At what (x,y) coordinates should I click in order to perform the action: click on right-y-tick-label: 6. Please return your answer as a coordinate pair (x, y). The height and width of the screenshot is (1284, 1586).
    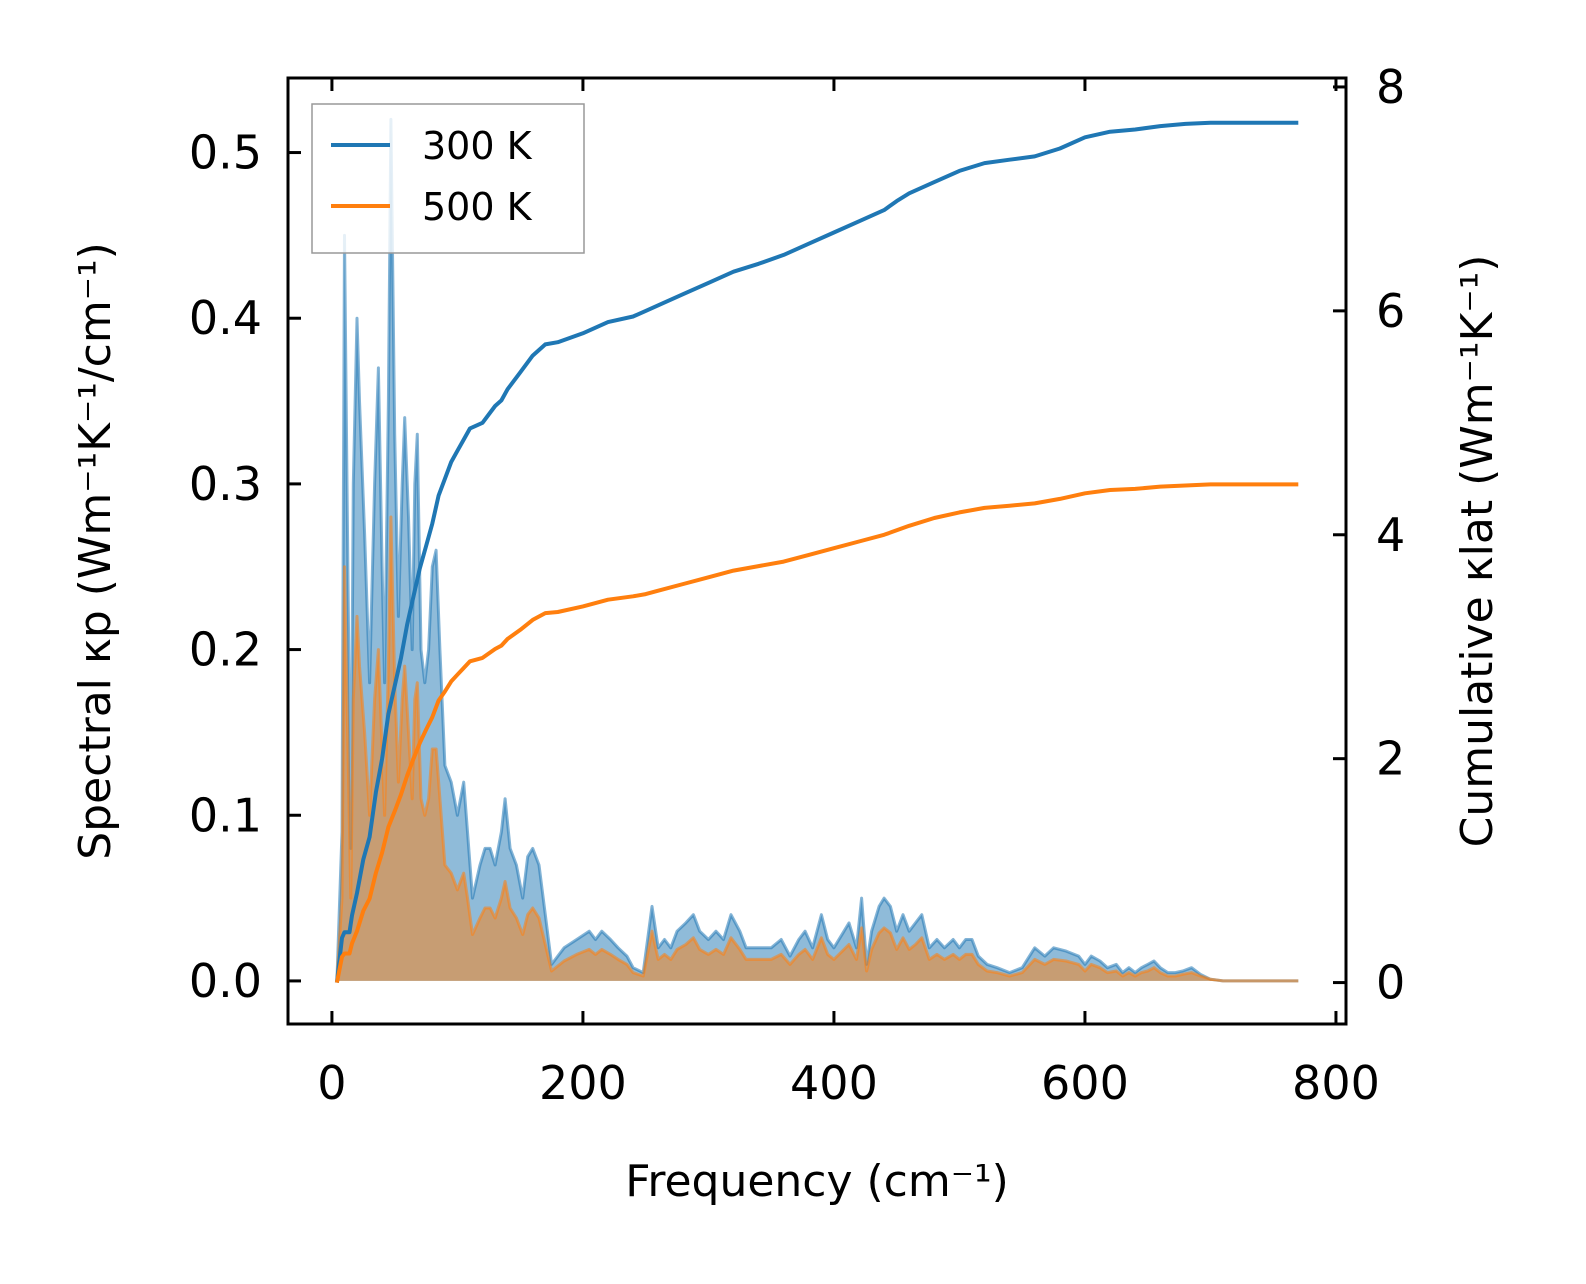
    Looking at the image, I should click on (1390, 311).